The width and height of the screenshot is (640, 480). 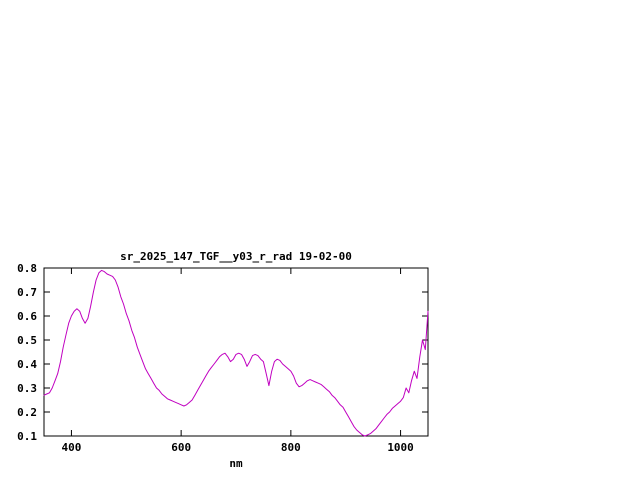 What do you see at coordinates (27, 316) in the screenshot?
I see `y-tick-label: 0.6` at bounding box center [27, 316].